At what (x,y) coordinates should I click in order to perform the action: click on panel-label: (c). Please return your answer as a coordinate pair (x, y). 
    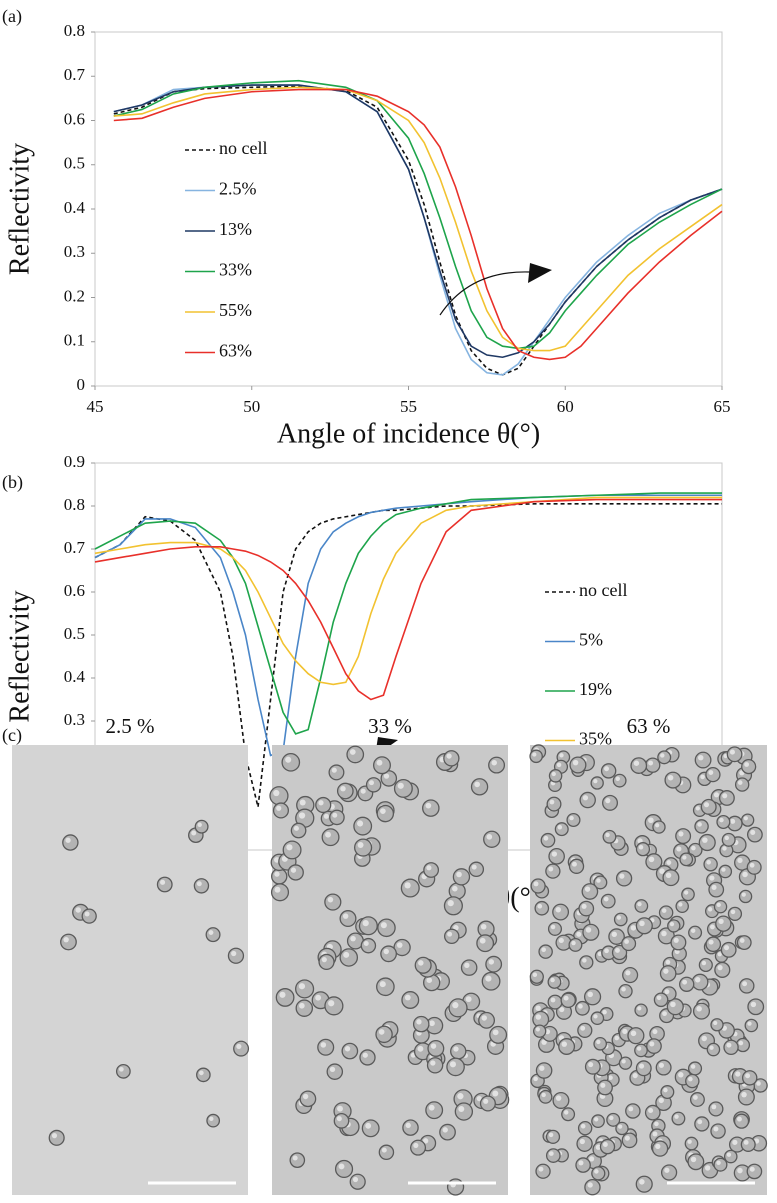
    Looking at the image, I should click on (12, 735).